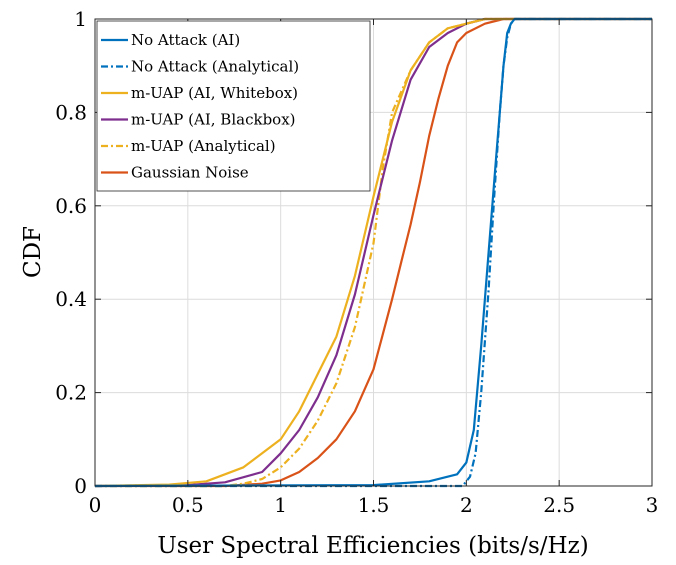  Describe the element at coordinates (95, 505) in the screenshot. I see `x-tick-label: 0` at that location.